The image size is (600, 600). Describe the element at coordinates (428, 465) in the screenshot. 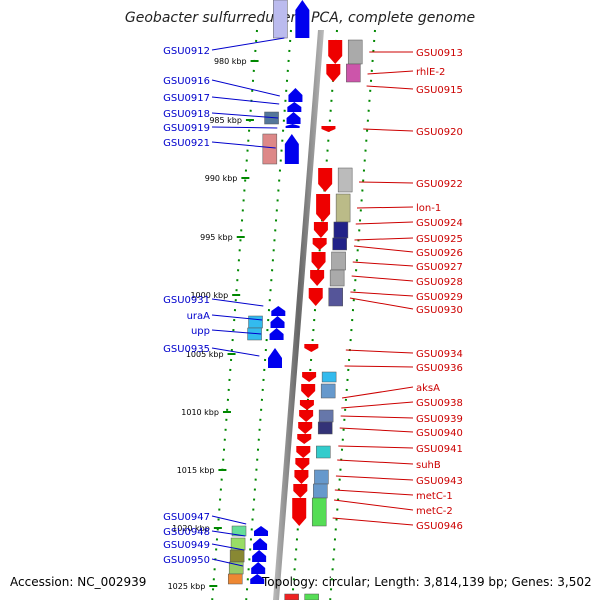

I see `gene-label-suhb: suhB` at that location.